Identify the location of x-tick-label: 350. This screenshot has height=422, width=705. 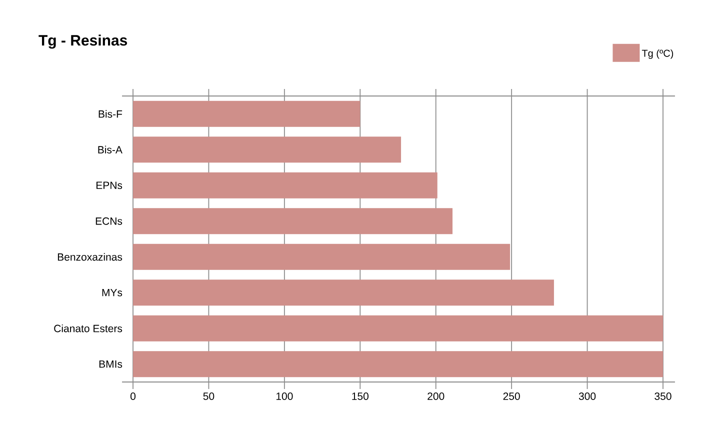
(663, 396).